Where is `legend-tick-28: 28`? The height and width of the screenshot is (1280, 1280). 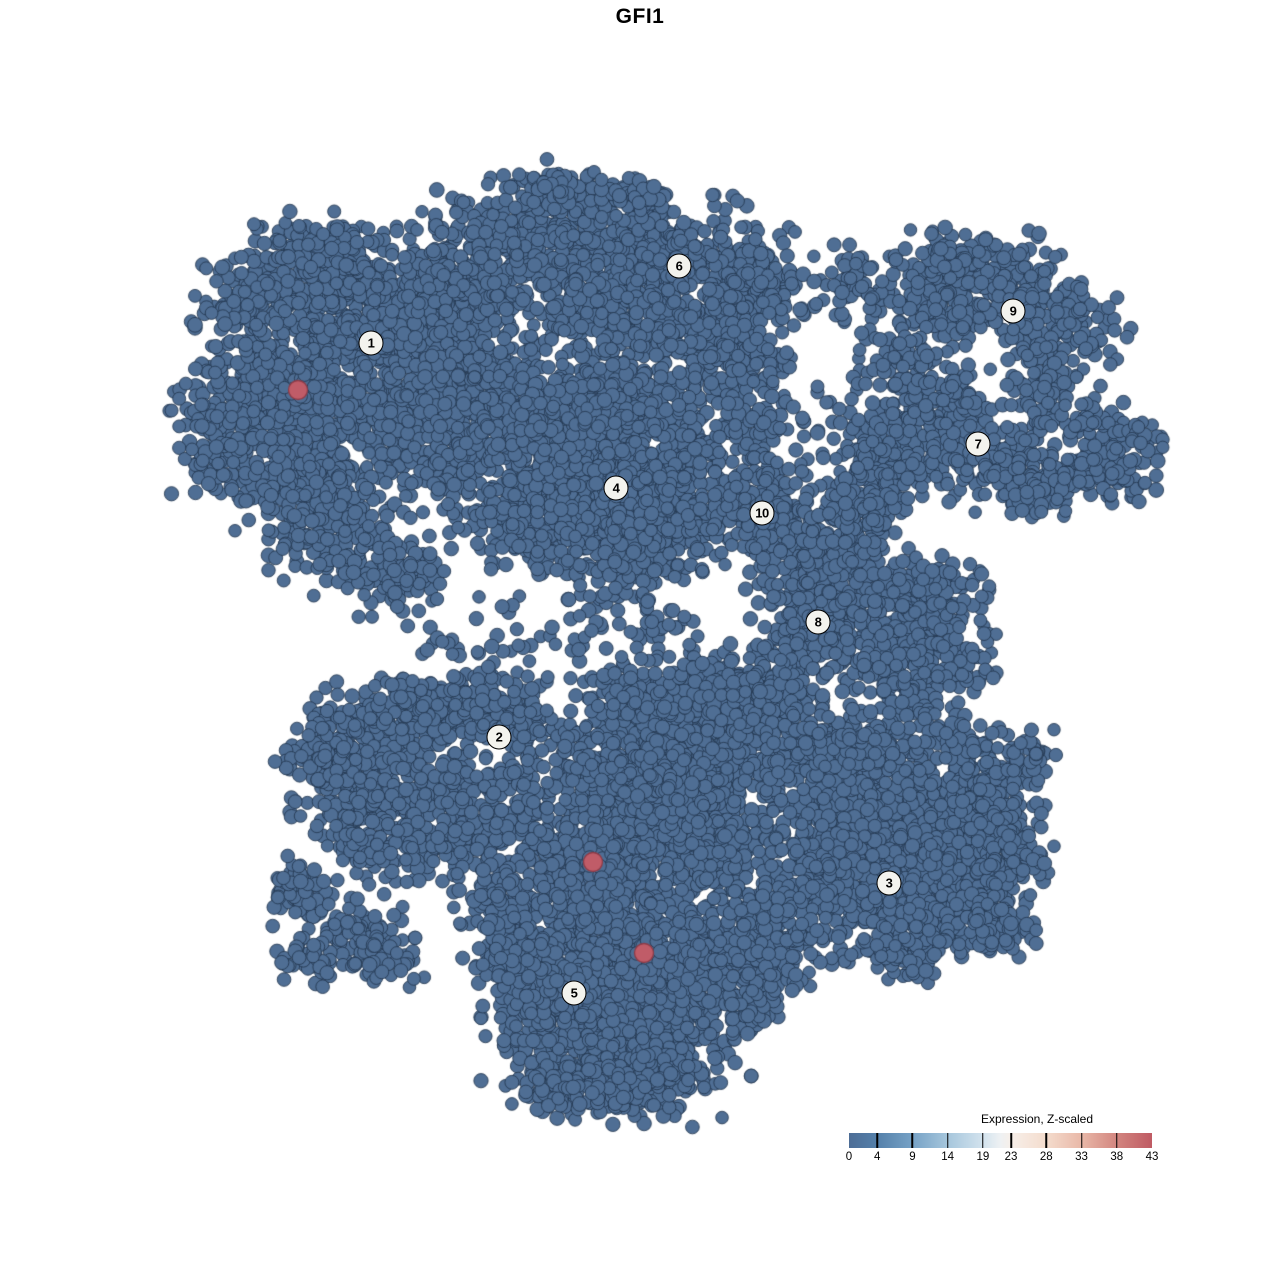
legend-tick-28: 28 is located at coordinates (1046, 1157).